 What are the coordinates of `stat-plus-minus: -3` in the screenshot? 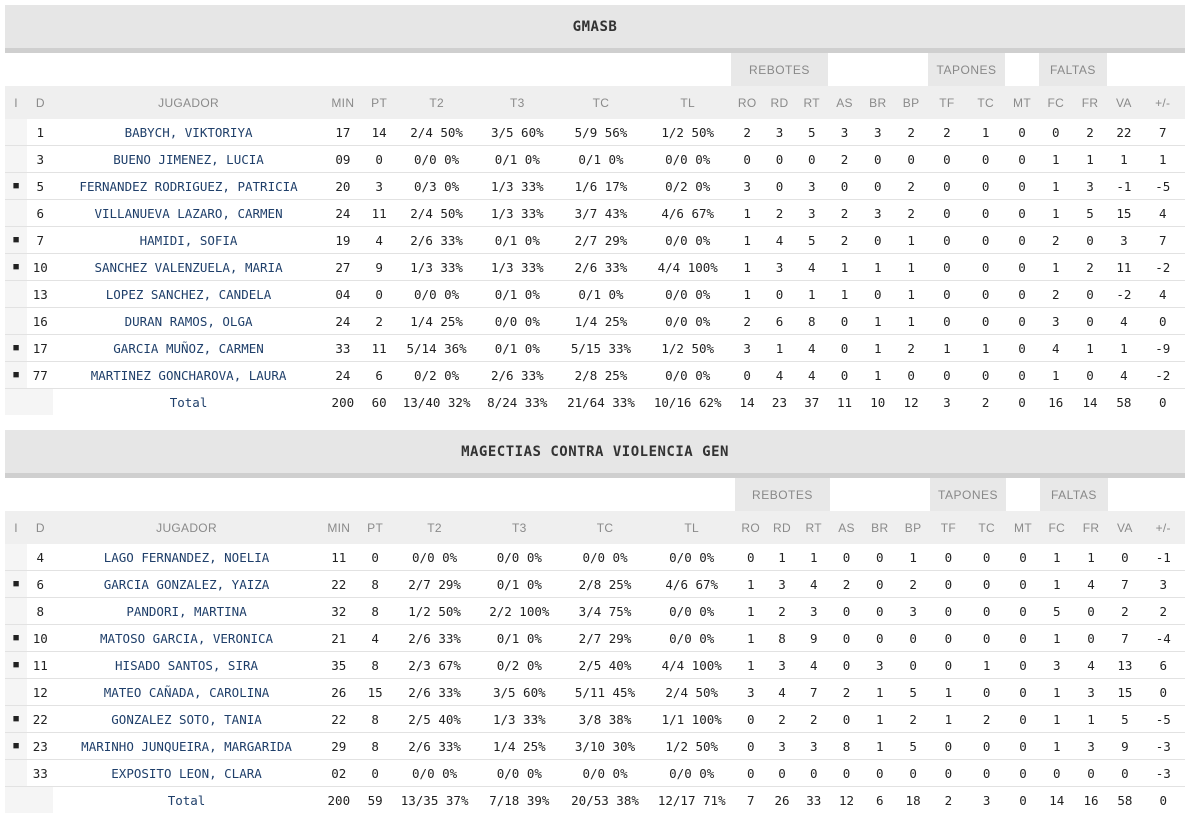 It's located at (1163, 746).